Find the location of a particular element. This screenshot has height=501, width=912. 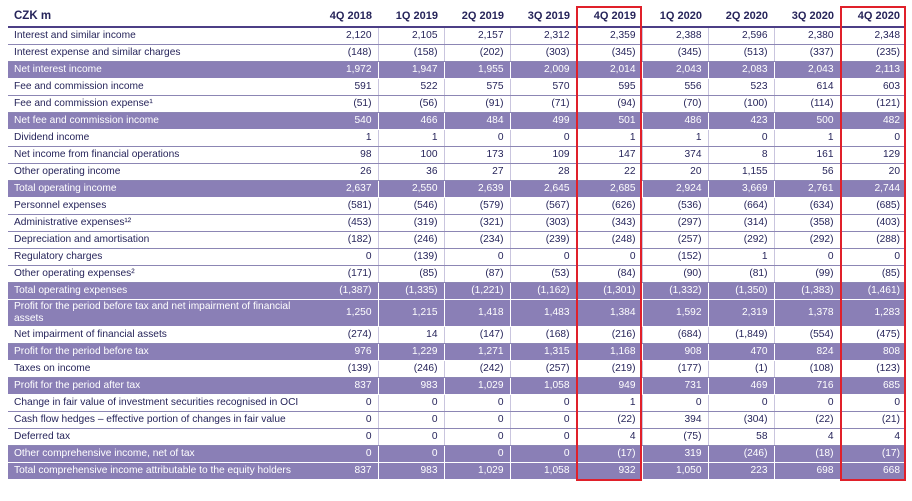

row-value: (219) is located at coordinates (608, 369).